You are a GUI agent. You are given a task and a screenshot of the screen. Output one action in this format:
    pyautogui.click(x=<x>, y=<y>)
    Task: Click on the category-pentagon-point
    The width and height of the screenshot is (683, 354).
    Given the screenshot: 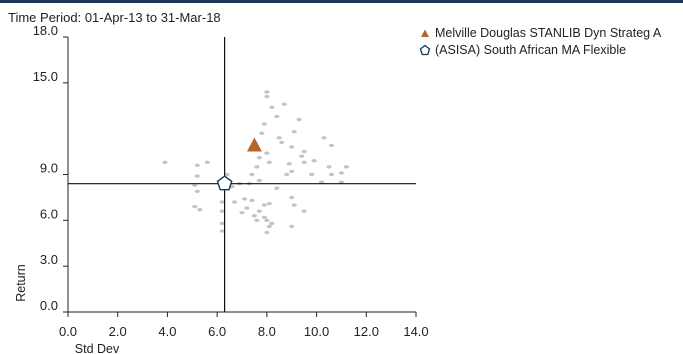 What is the action you would take?
    pyautogui.click(x=224, y=183)
    